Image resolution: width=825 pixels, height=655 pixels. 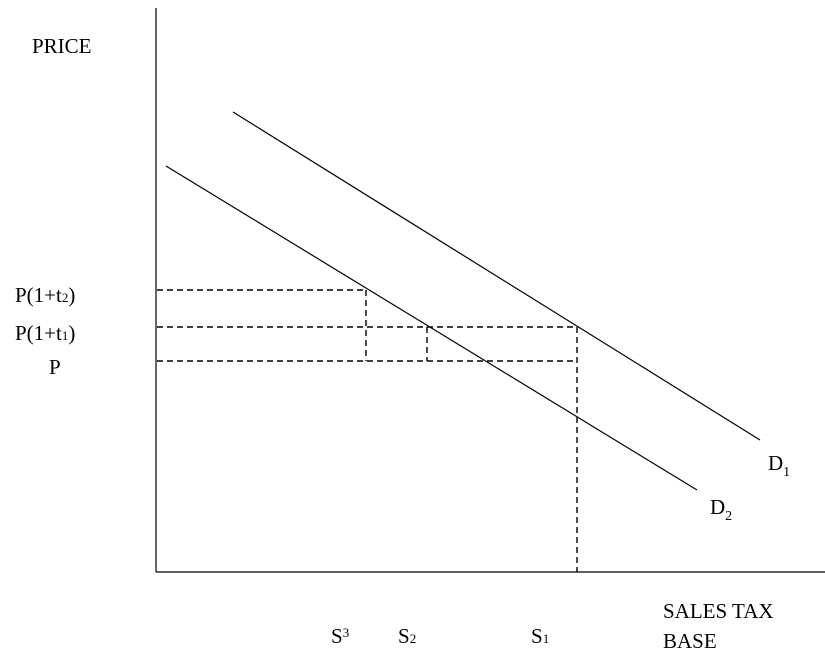 What do you see at coordinates (55, 367) in the screenshot?
I see `price-label-p: P` at bounding box center [55, 367].